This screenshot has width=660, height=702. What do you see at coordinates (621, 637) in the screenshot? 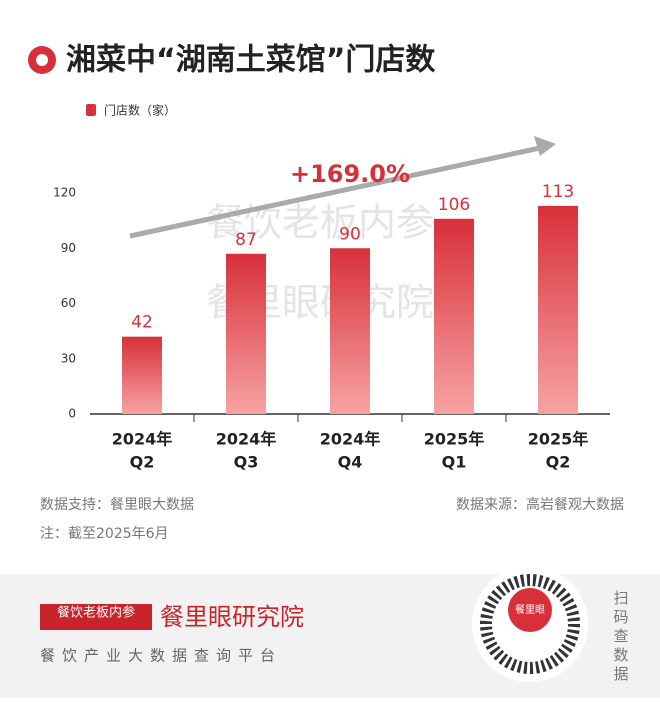
I see `qr-hint: 扫码查数据` at bounding box center [621, 637].